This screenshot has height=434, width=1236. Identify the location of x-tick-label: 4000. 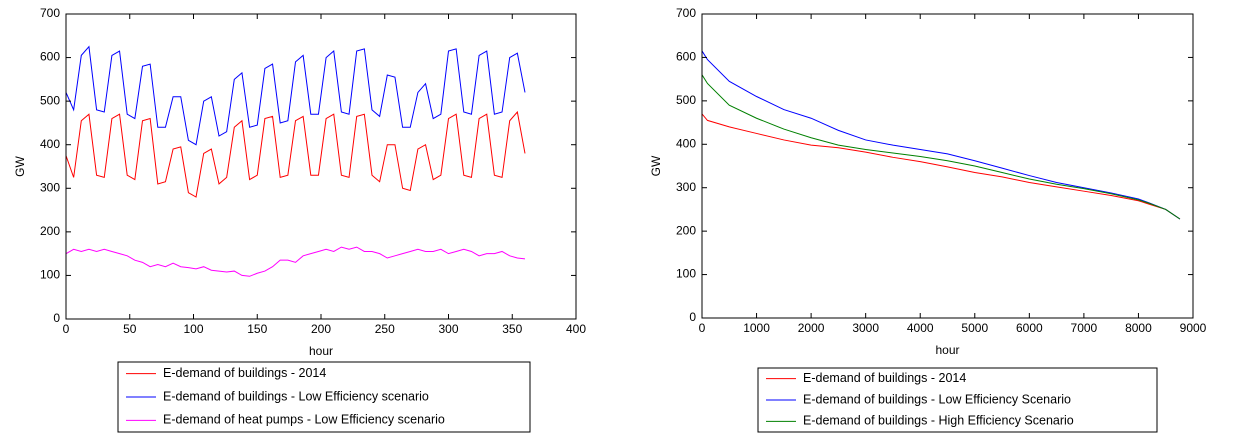
(920, 328).